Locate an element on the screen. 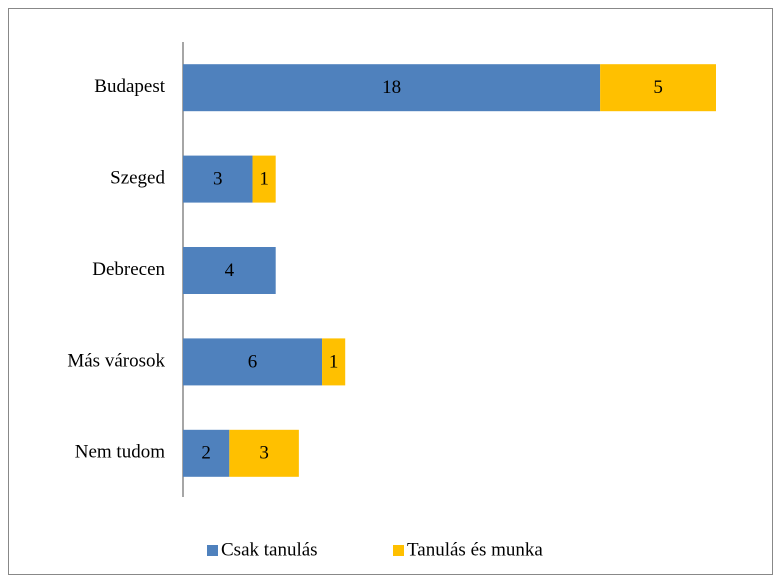 The image size is (781, 583). data-label: 2 is located at coordinates (206, 453).